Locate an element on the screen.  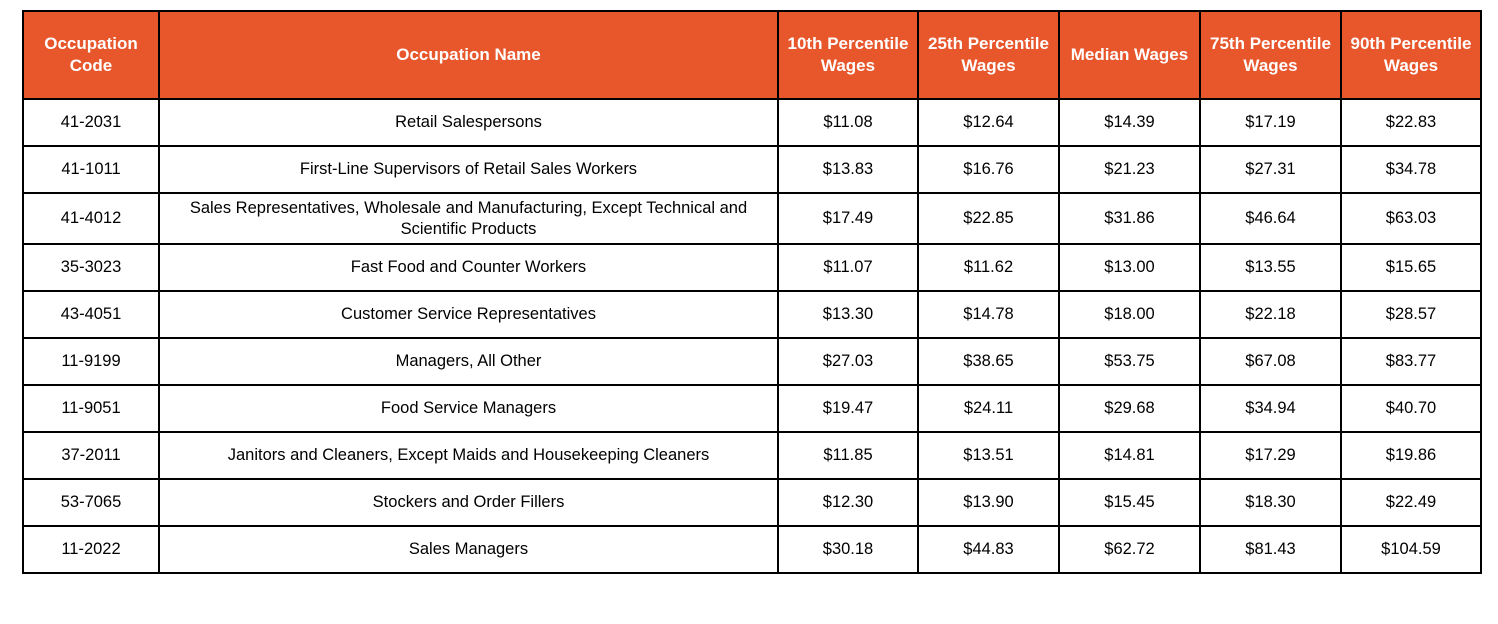
wage-value-cell: $13.00 is located at coordinates (1129, 268).